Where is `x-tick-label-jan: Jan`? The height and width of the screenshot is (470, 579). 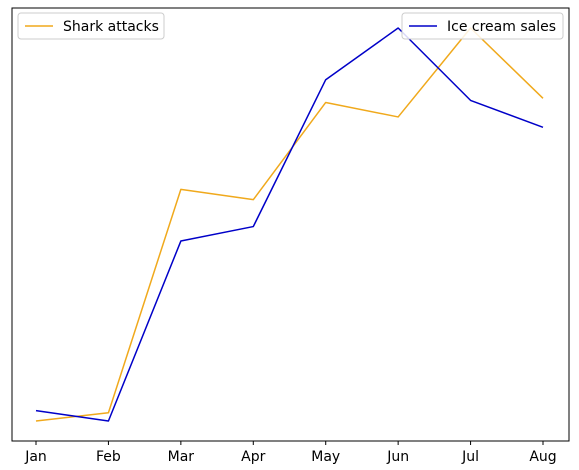
x-tick-label-jan: Jan is located at coordinates (35, 457).